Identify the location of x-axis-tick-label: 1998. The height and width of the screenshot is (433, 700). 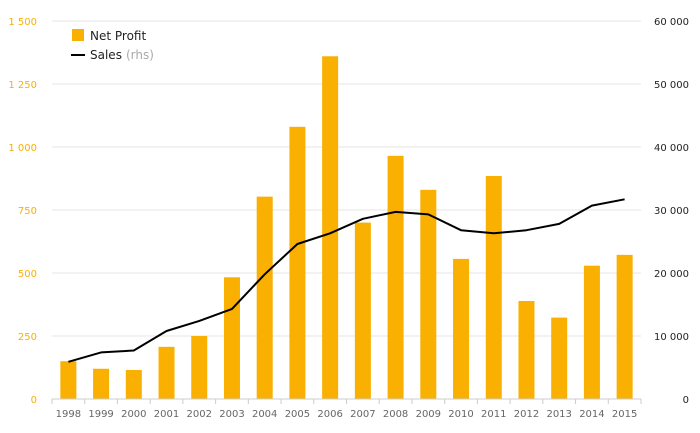
(68, 414).